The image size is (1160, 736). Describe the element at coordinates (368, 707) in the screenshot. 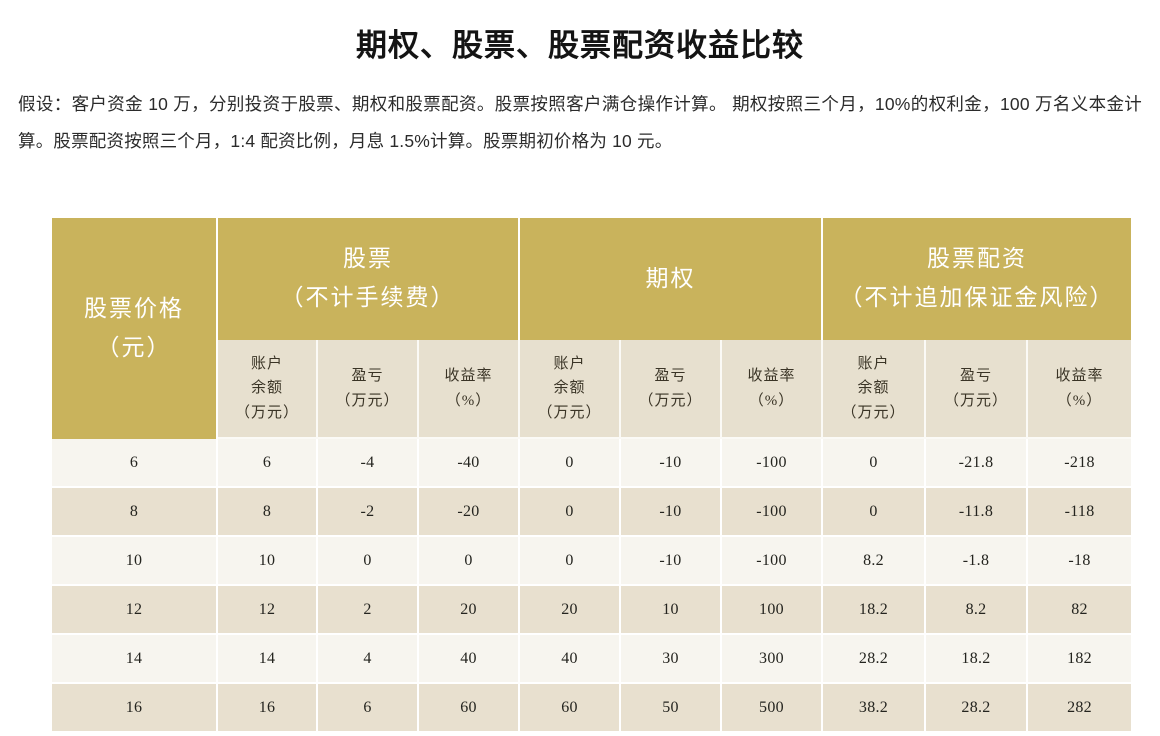

I see `cell-stock-pnl: 6` at that location.